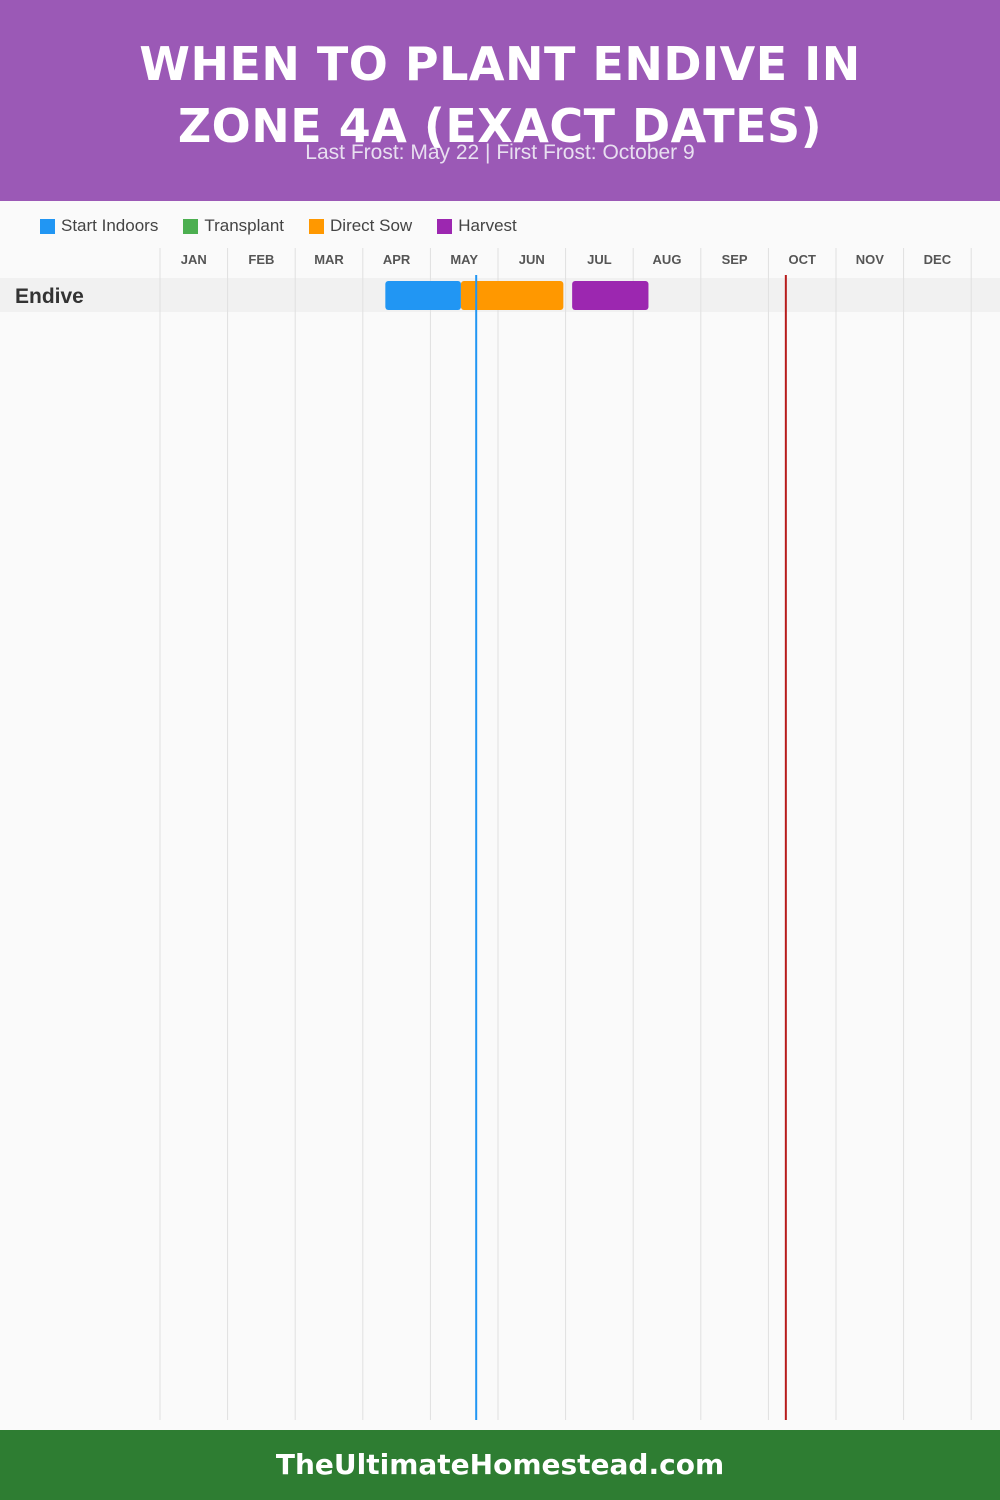  I want to click on legend-item-harvest: Harvest, so click(477, 226).